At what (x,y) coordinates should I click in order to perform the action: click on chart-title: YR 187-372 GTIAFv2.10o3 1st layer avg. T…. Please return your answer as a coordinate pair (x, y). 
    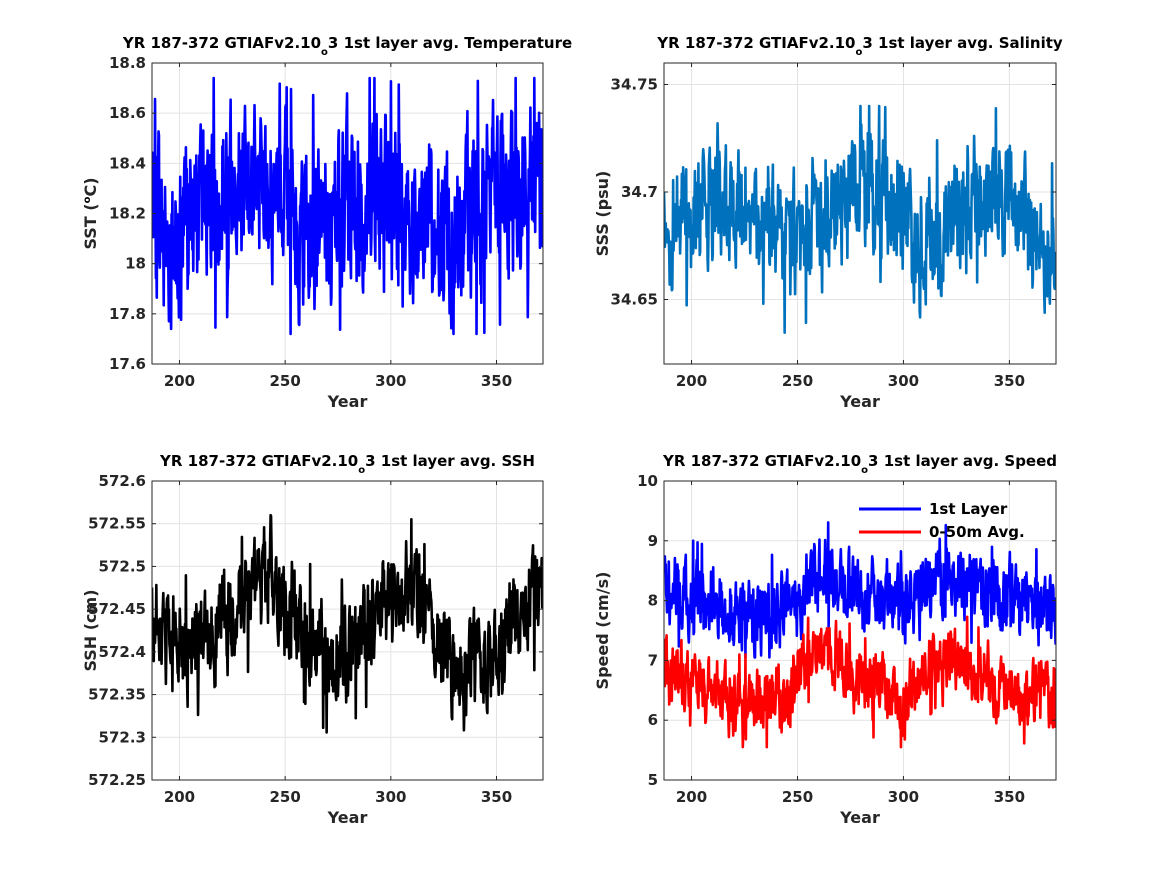
    Looking at the image, I should click on (347, 46).